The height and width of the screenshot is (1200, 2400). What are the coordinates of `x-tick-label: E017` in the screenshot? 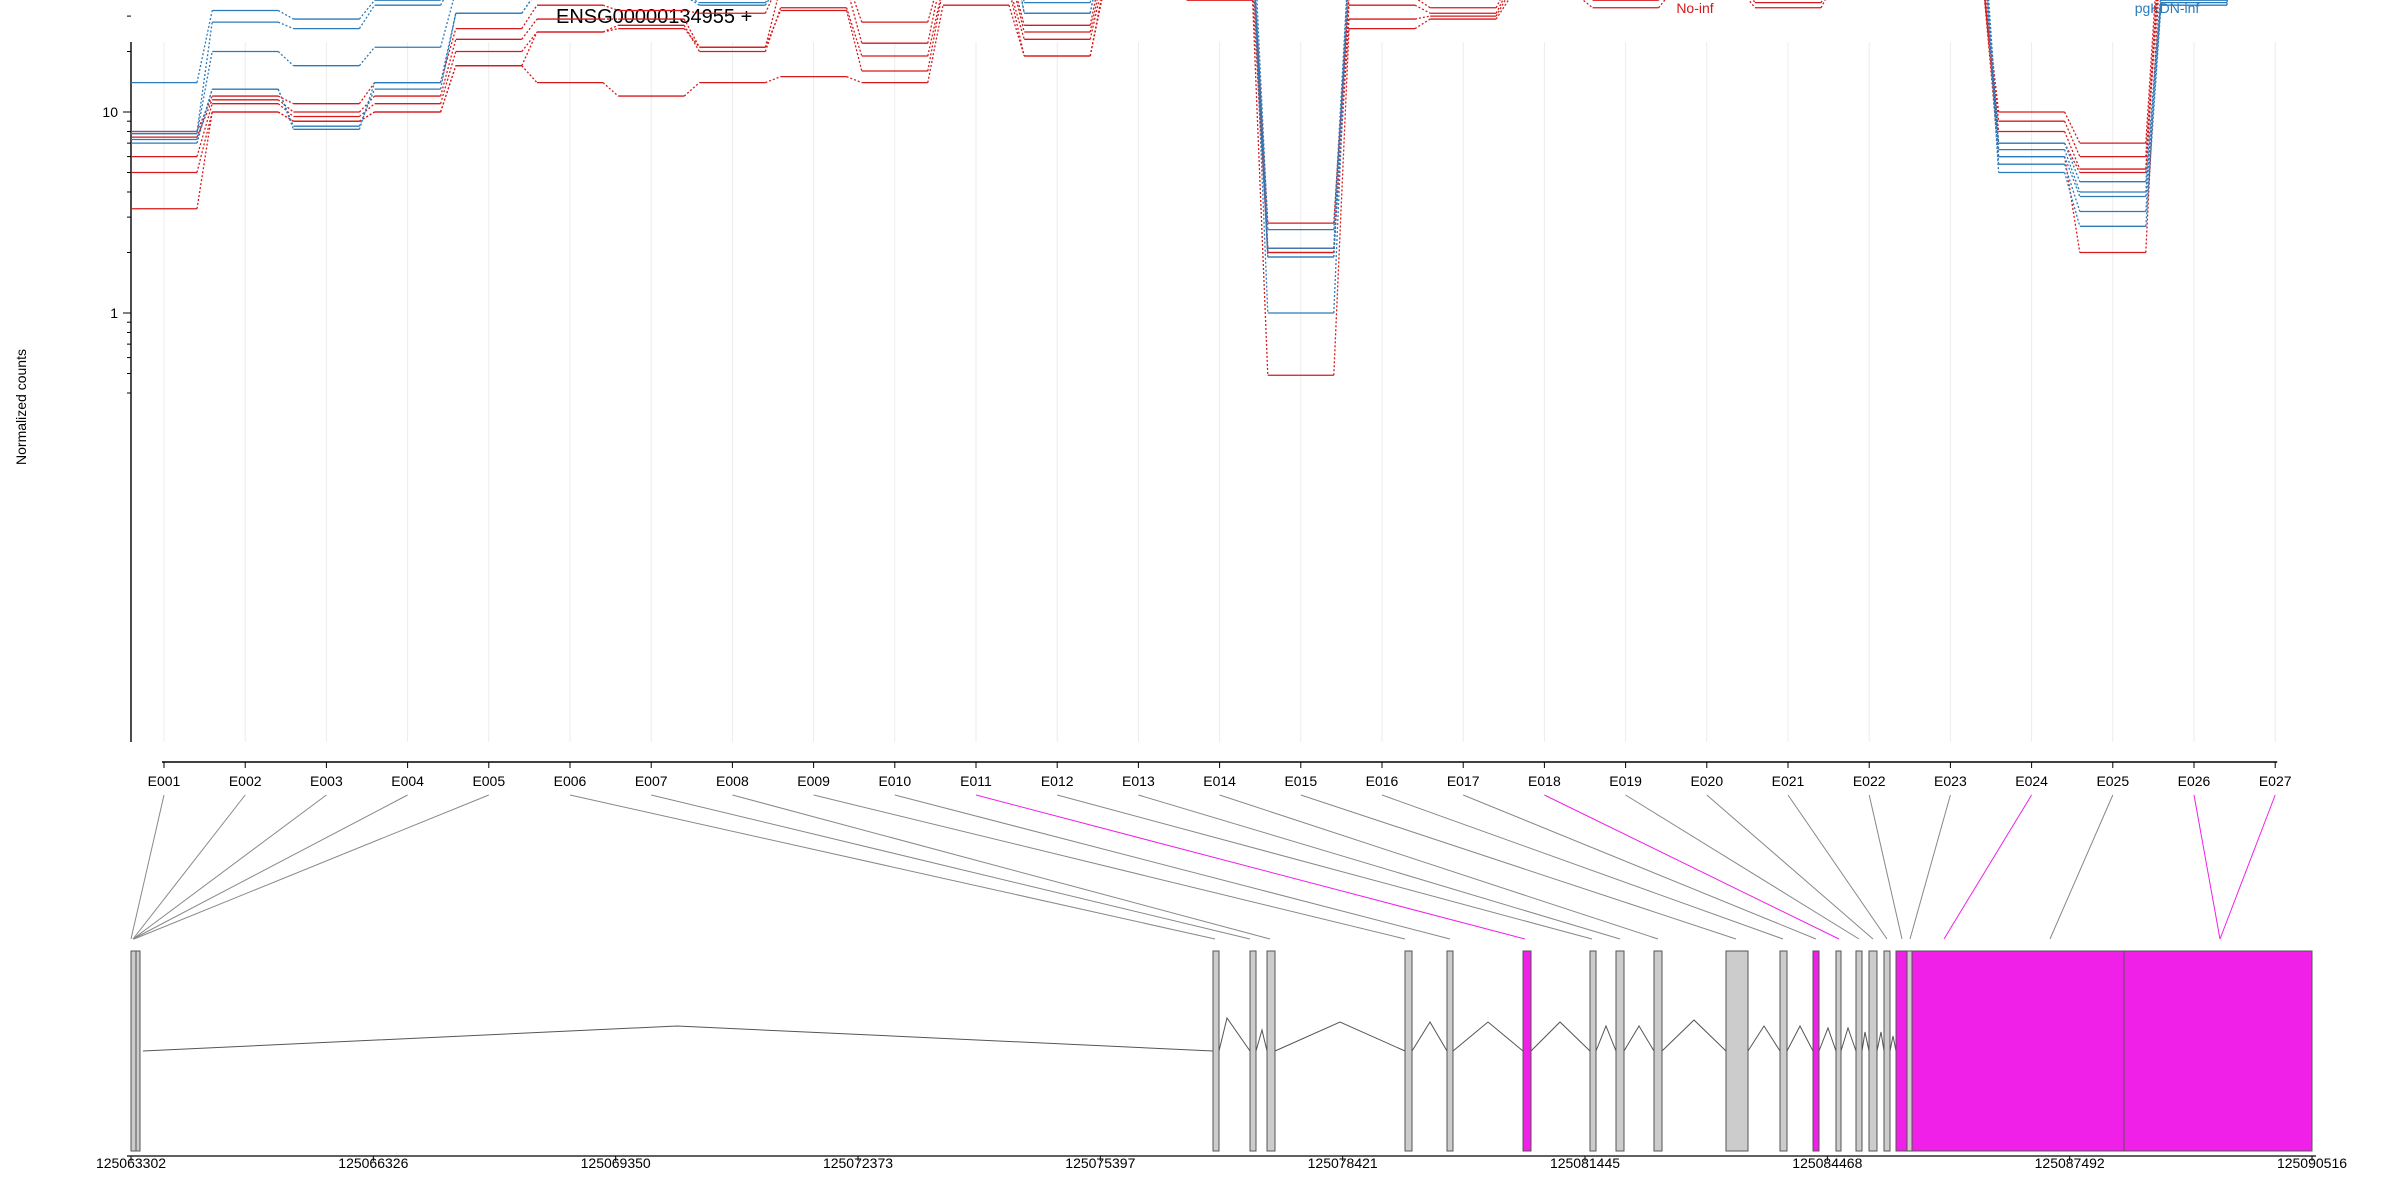 It's located at (1463, 781).